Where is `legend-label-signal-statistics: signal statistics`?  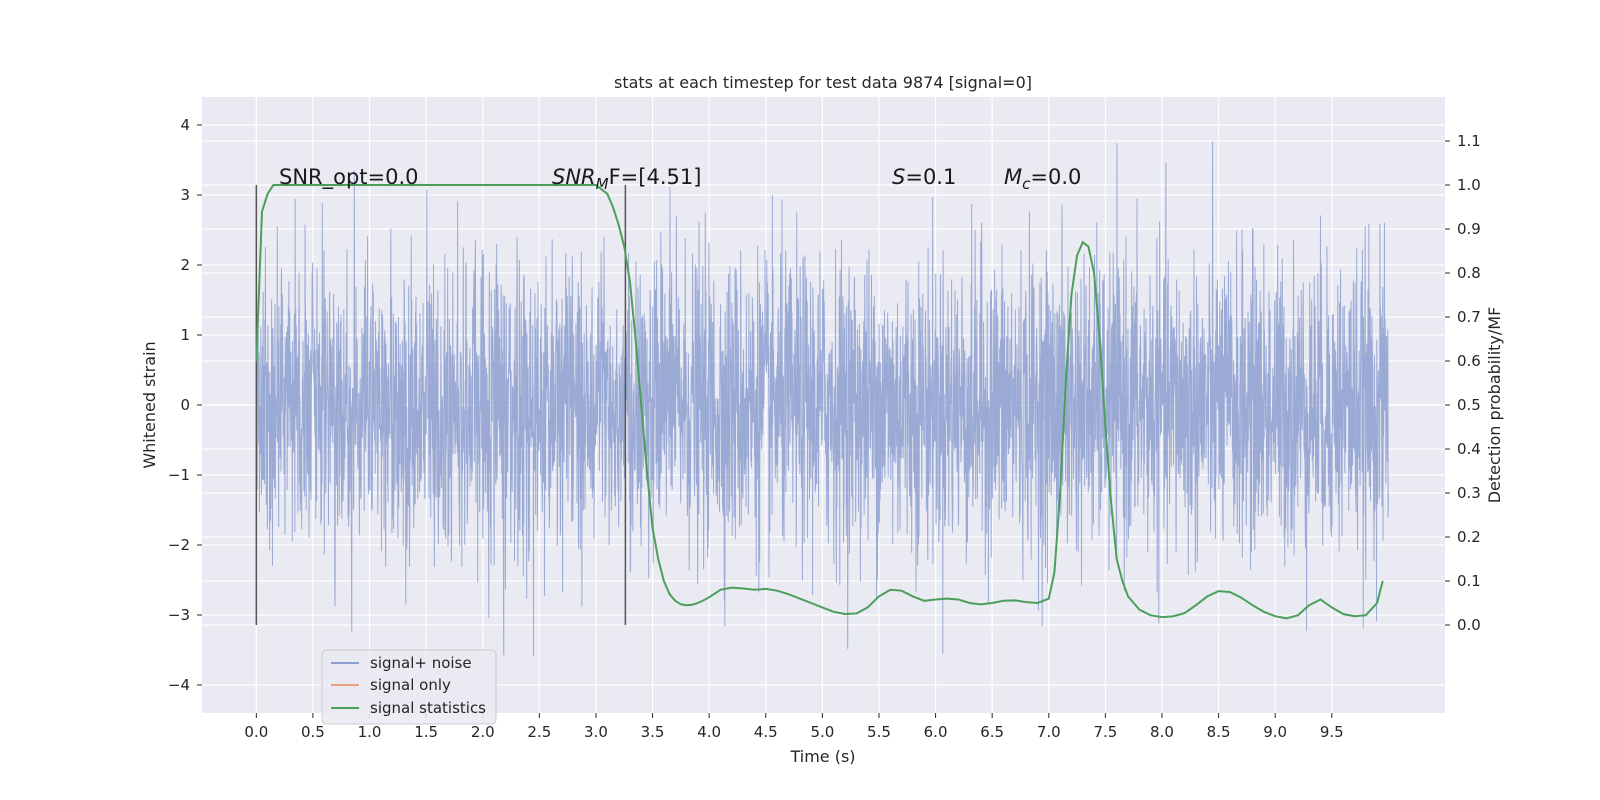
legend-label-signal-statistics: signal statistics is located at coordinates (428, 708).